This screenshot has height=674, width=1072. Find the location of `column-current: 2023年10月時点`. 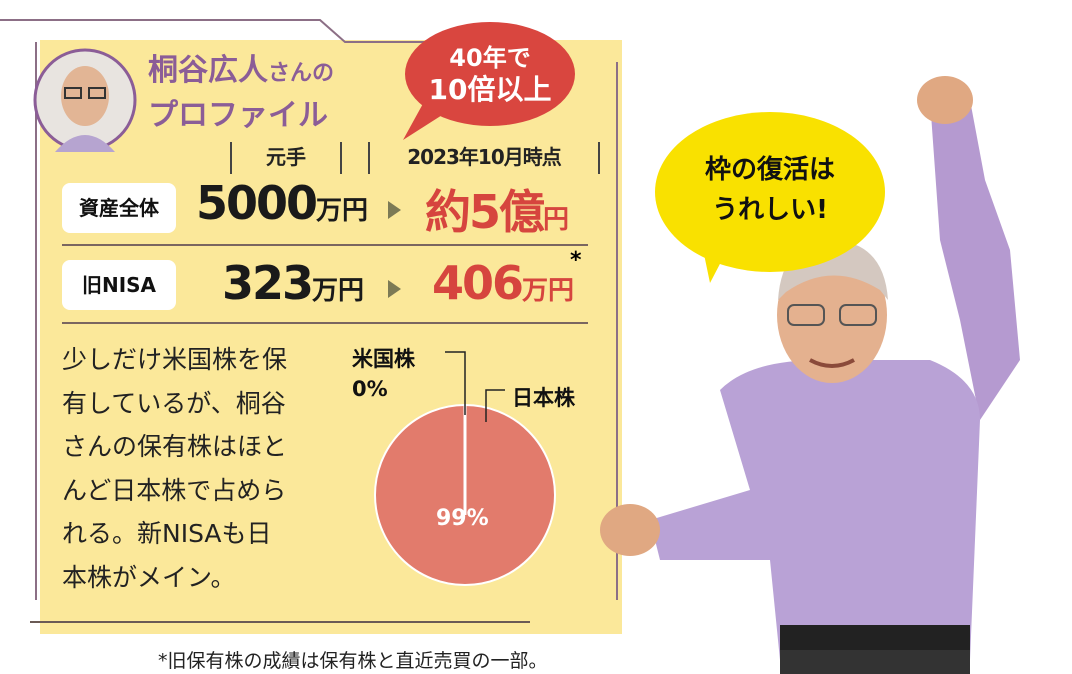

column-current: 2023年10月時点 is located at coordinates (484, 158).